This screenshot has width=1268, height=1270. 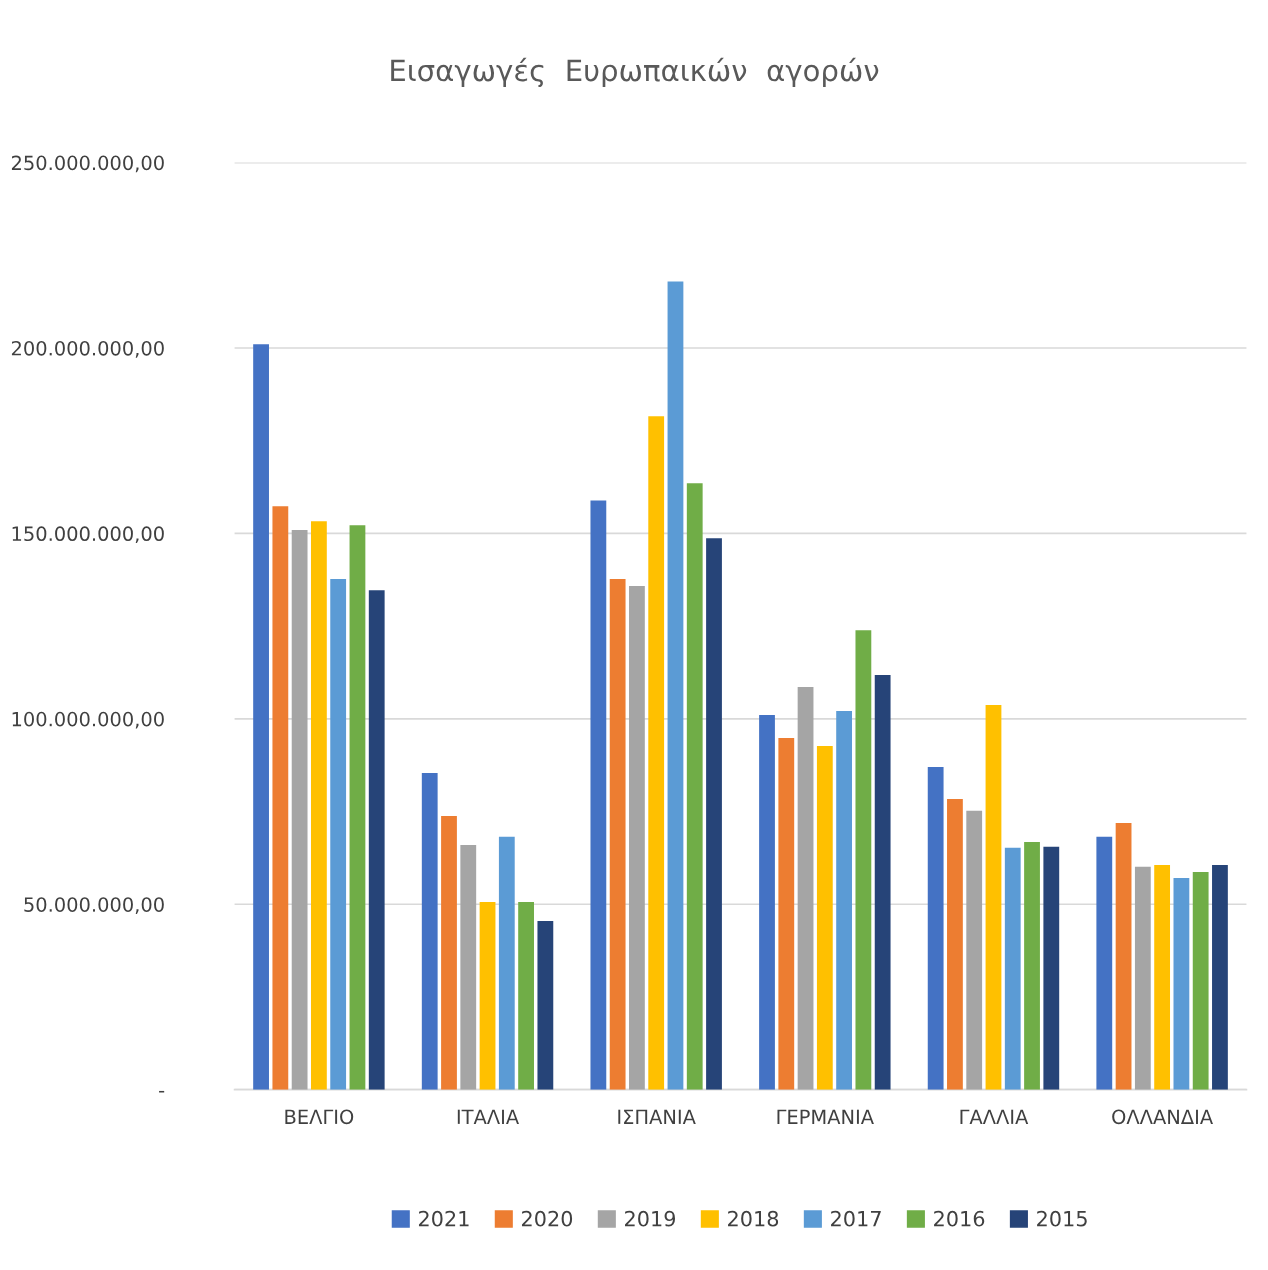 What do you see at coordinates (994, 1116) in the screenshot?
I see `x-tick-label: ΓΑΛΛΙΑ` at bounding box center [994, 1116].